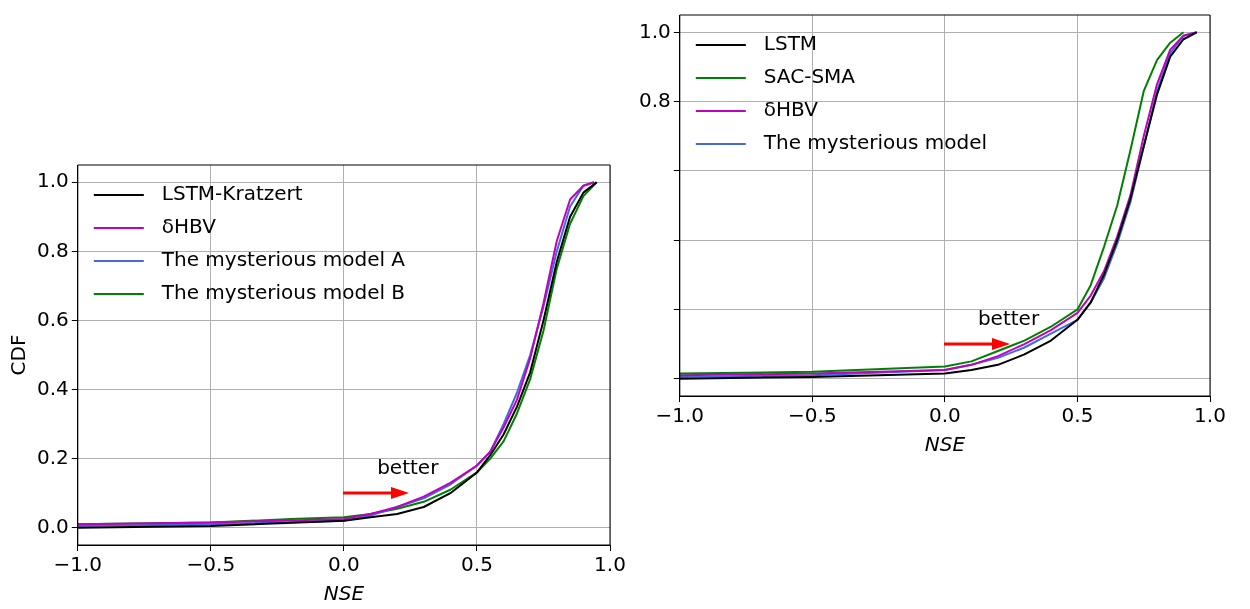  Describe the element at coordinates (283, 292) in the screenshot. I see `legend-label: The mysterious model B` at that location.